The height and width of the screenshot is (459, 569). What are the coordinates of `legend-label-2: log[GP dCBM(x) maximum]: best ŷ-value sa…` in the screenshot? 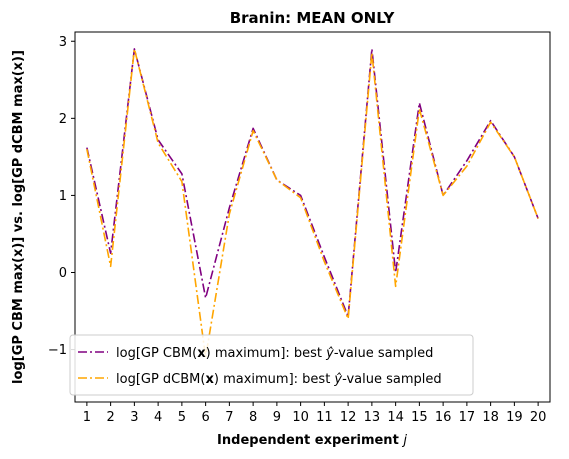 It's located at (279, 379).